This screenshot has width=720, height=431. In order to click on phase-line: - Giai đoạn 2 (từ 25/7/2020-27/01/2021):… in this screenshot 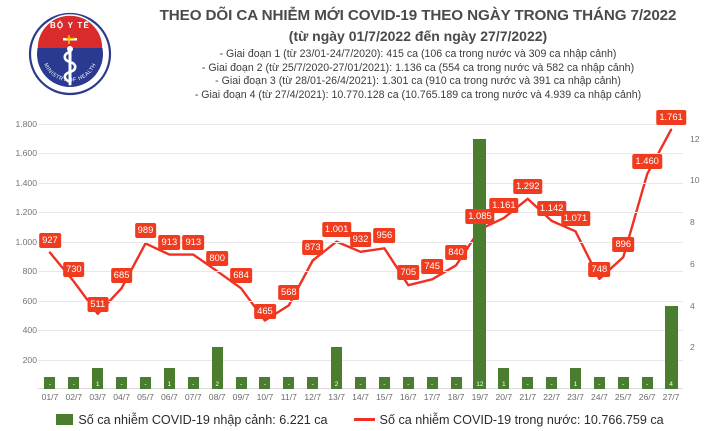, I will do `click(418, 67)`.